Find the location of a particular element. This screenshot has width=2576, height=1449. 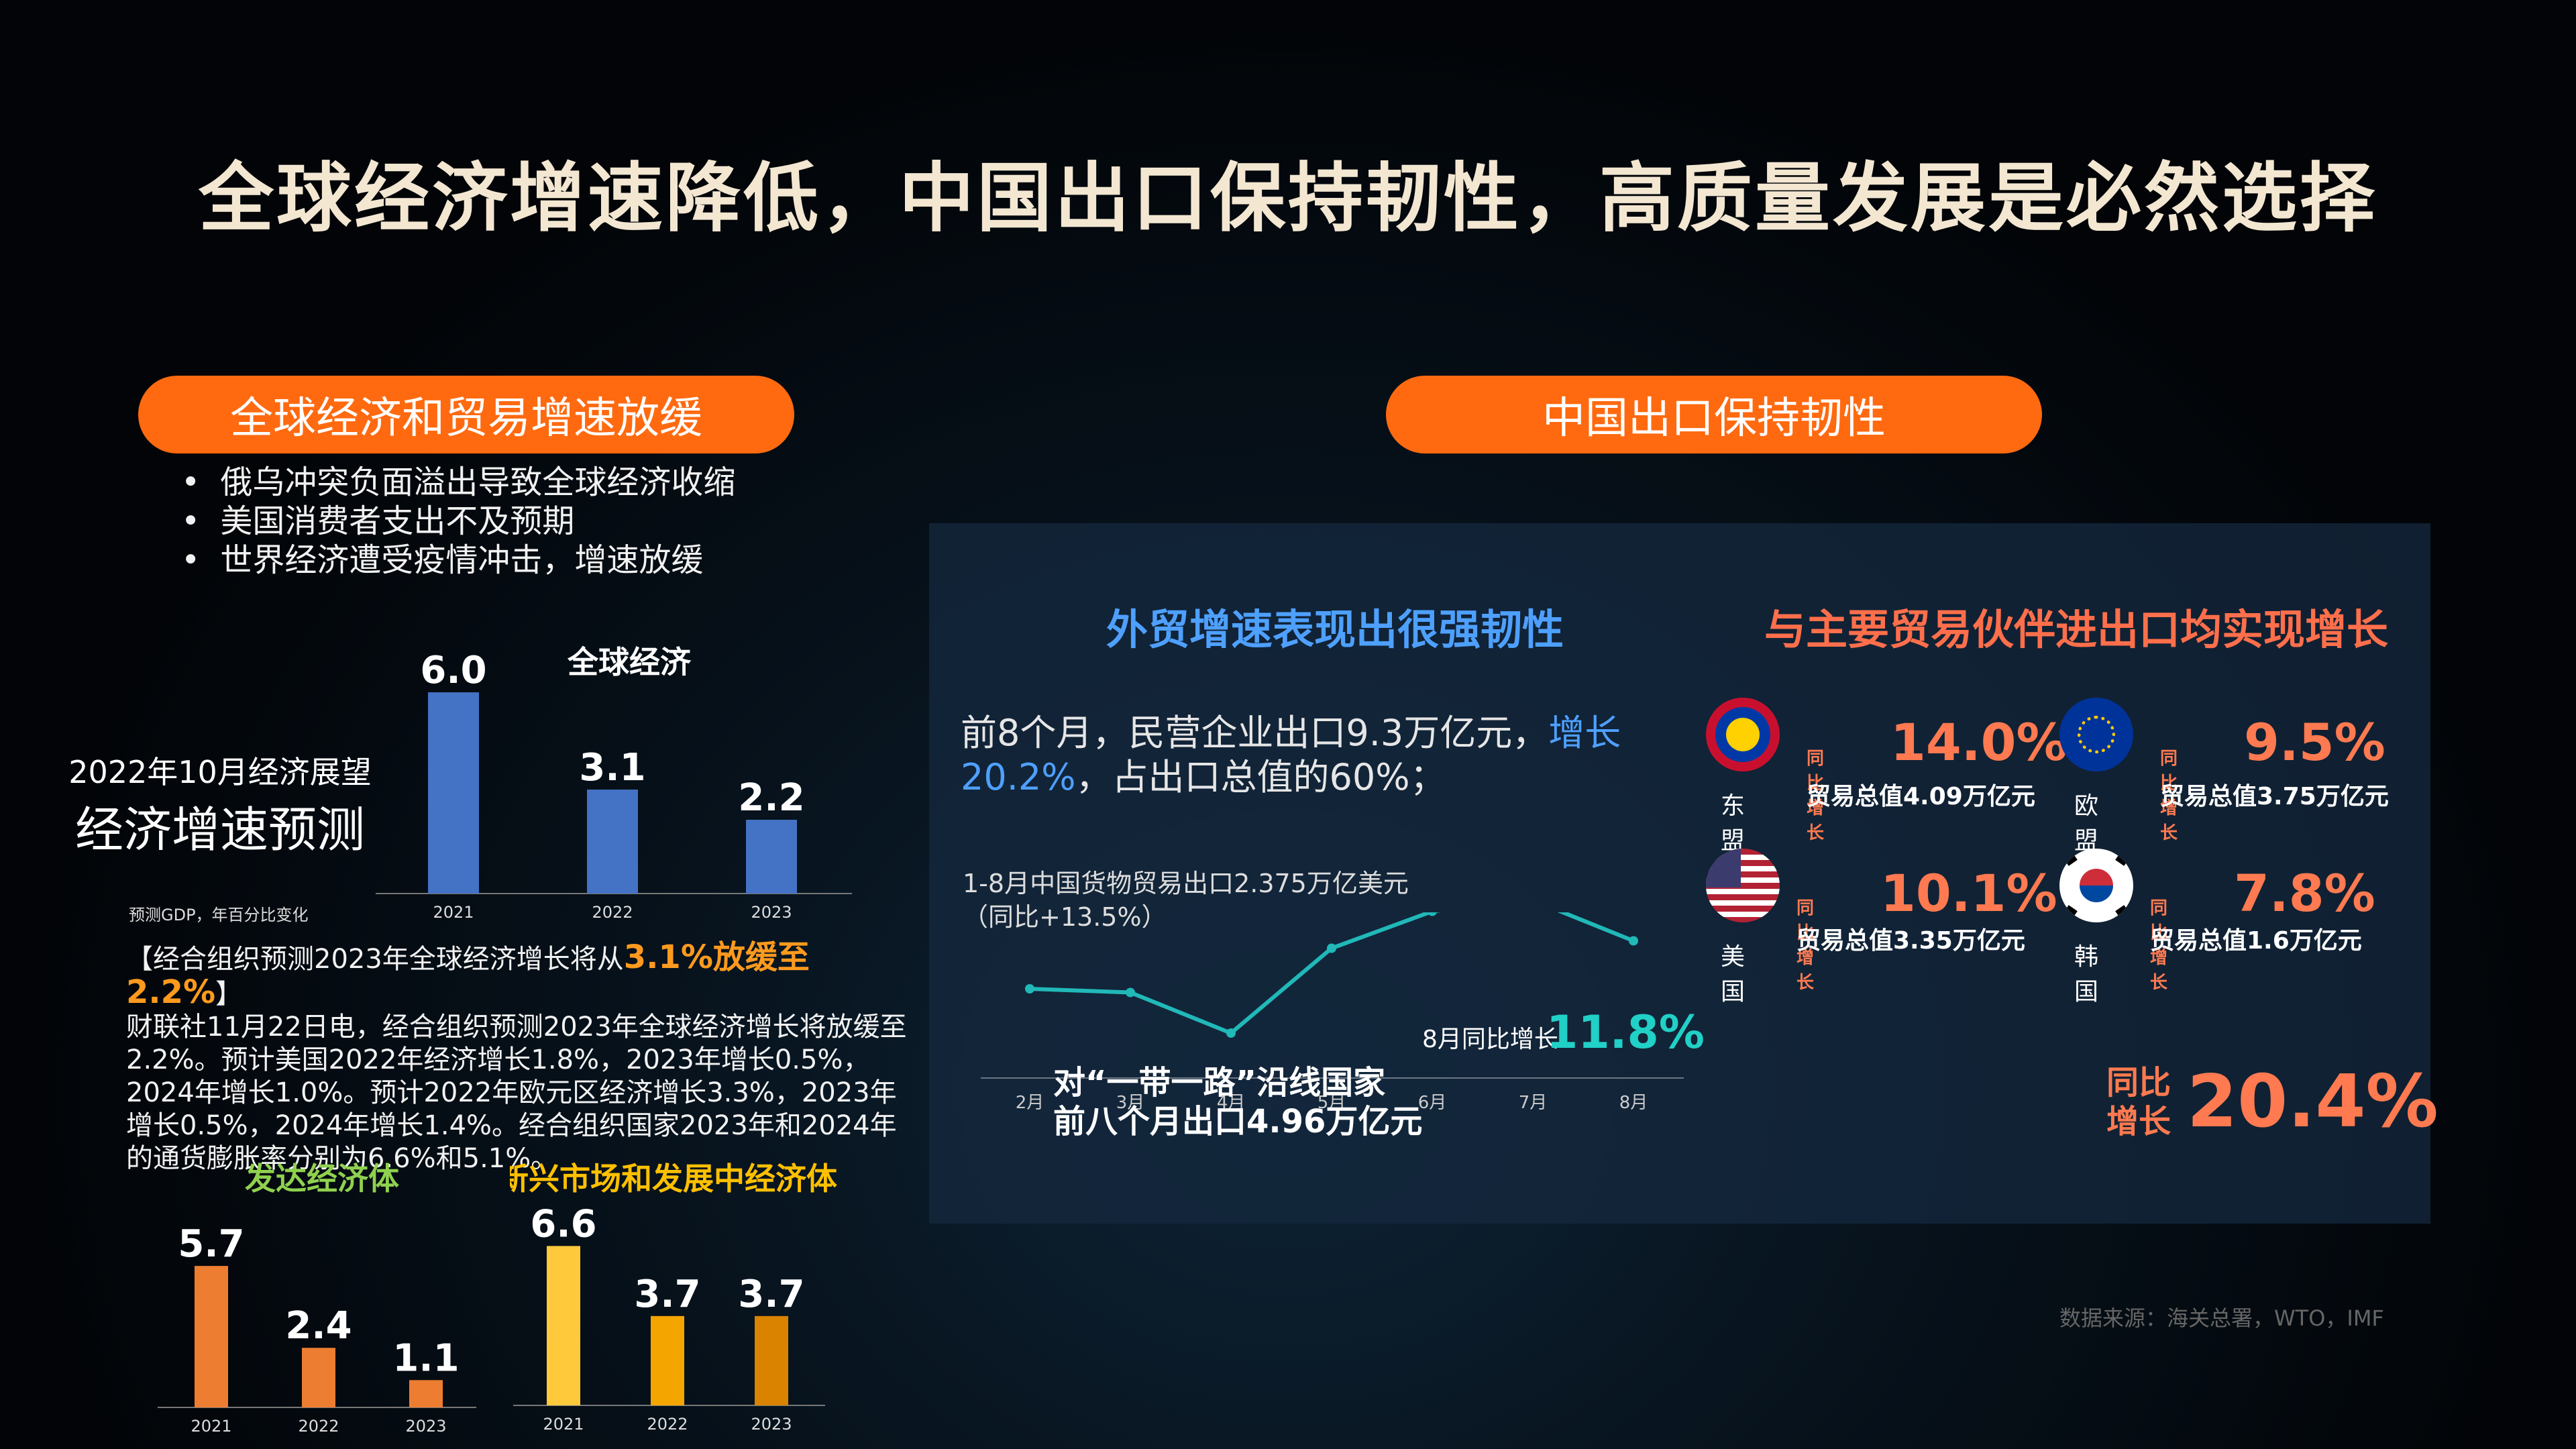

monthly-export-line-chart: 2月 3月 4月 5月 6月 7月 8月 is located at coordinates (1332, 1012).